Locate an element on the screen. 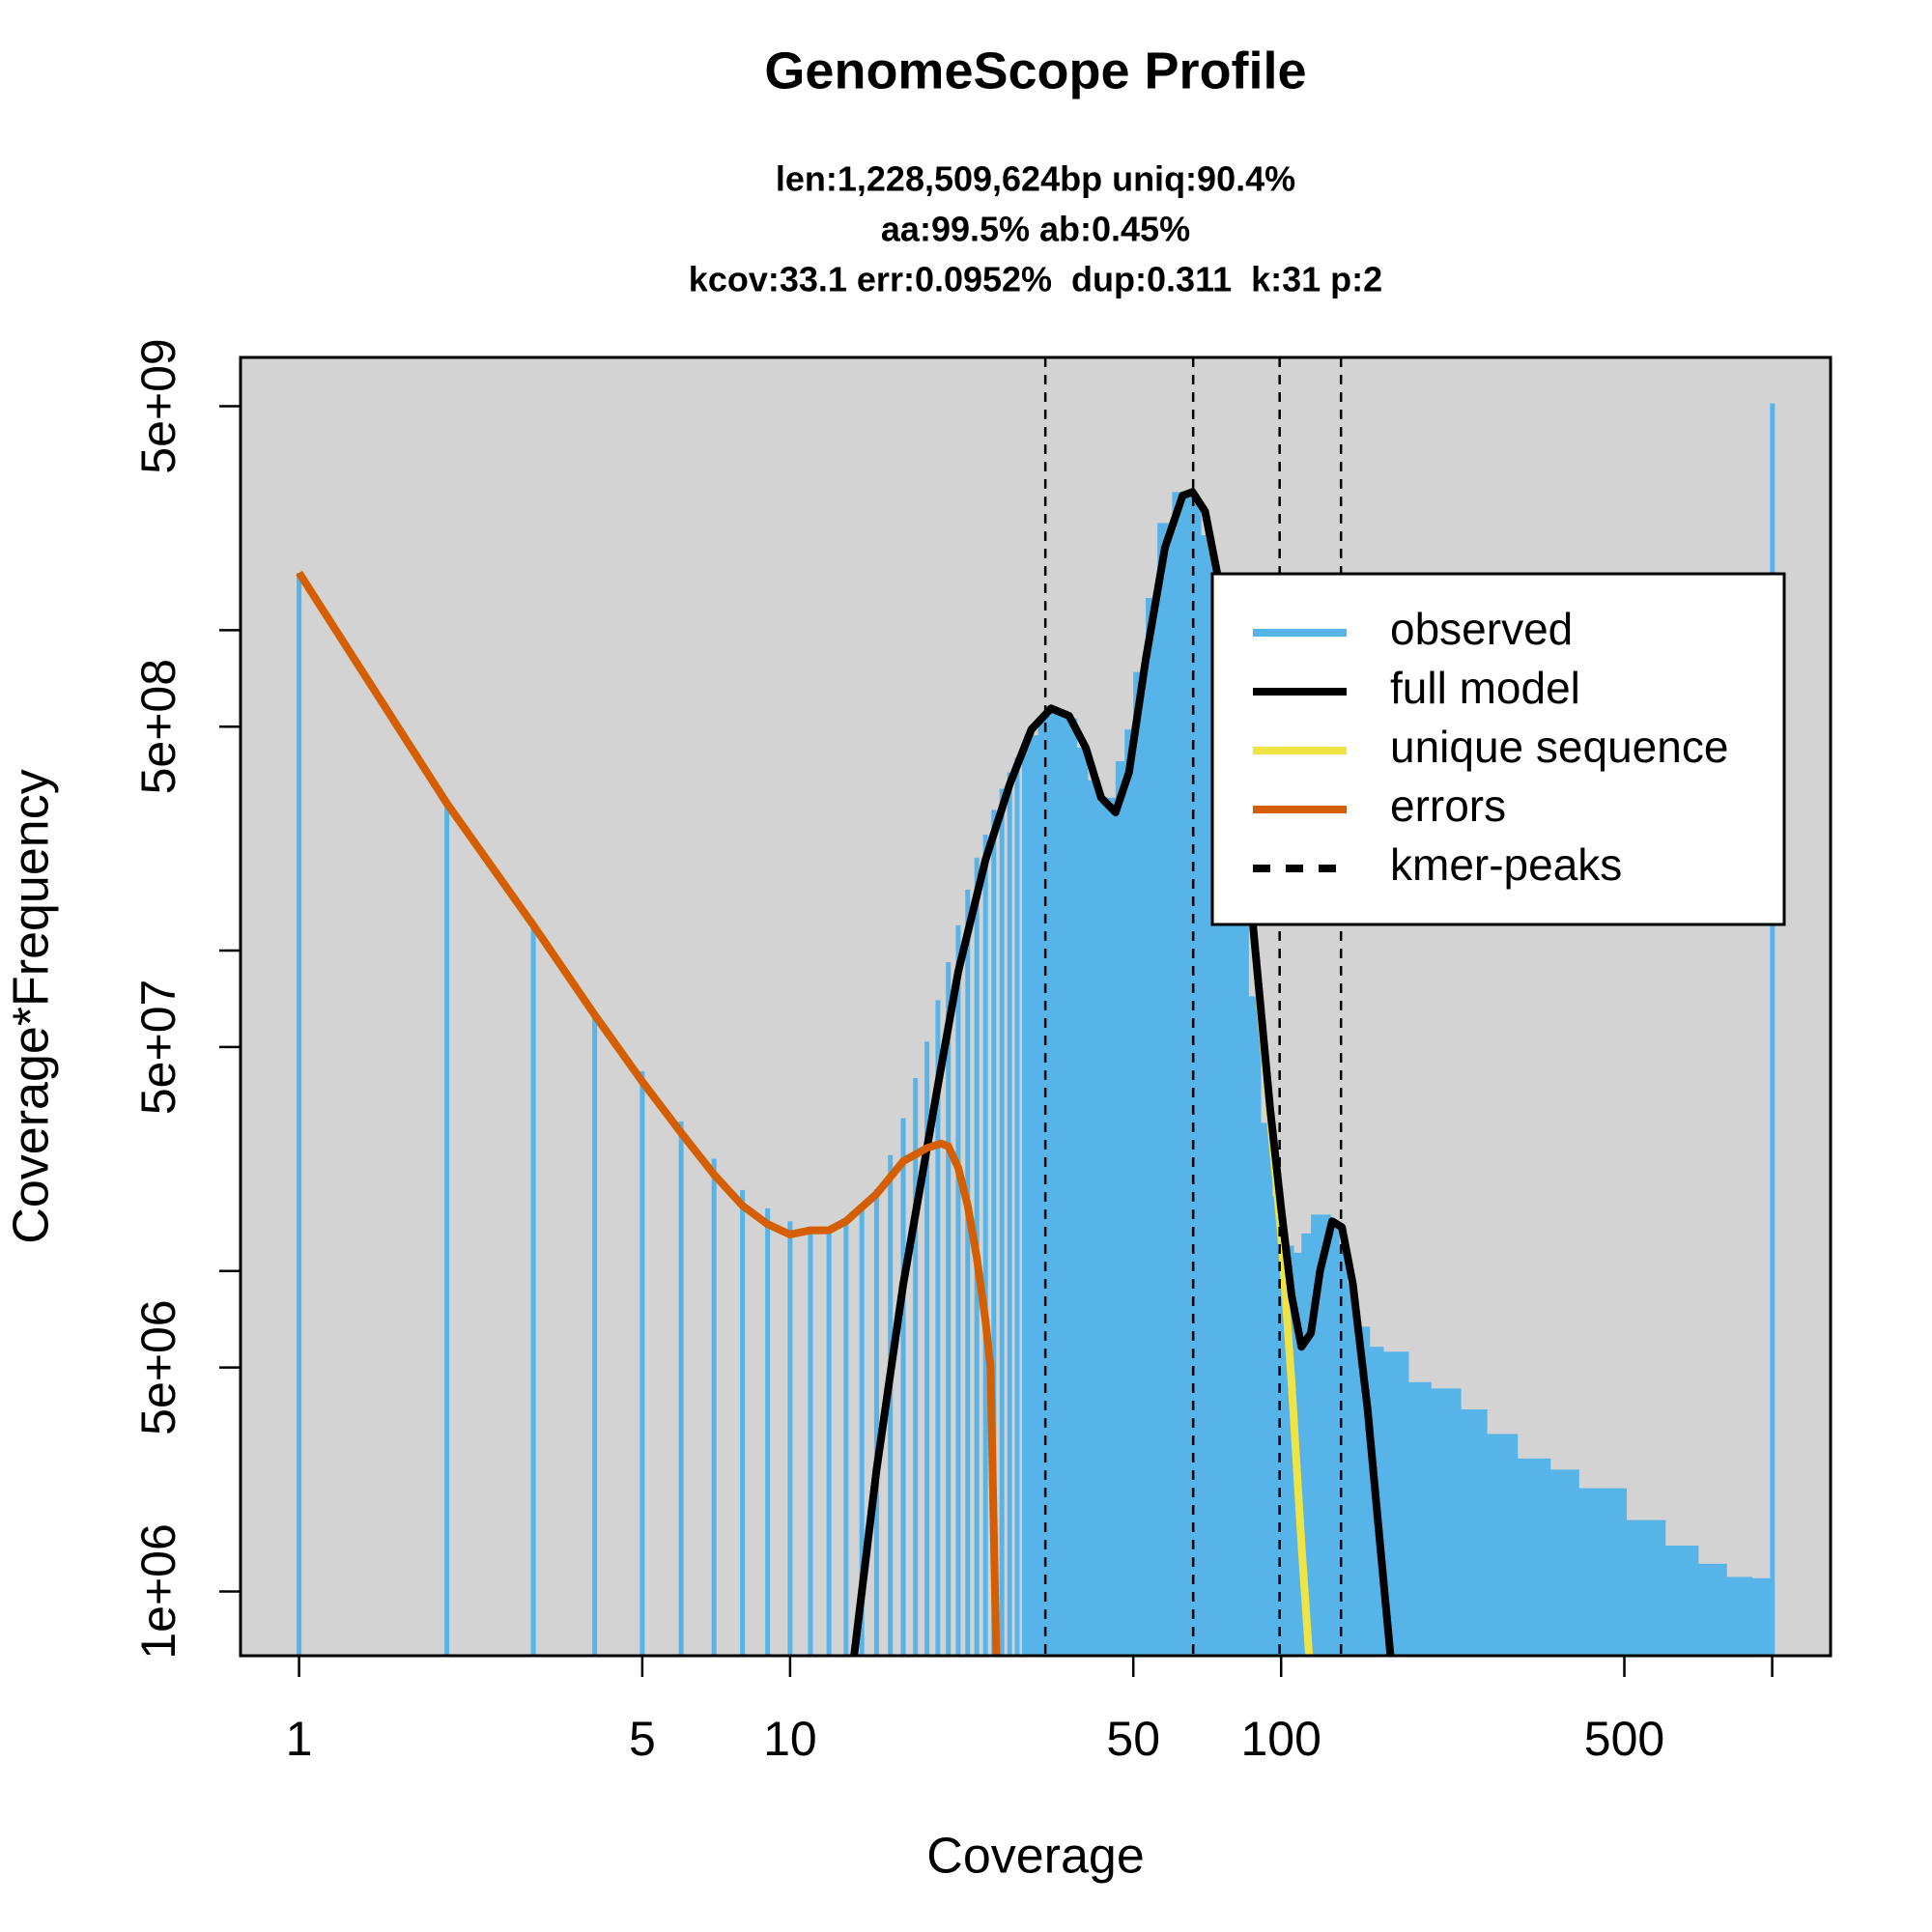  x-tick-label: 100 is located at coordinates (1281, 1739).